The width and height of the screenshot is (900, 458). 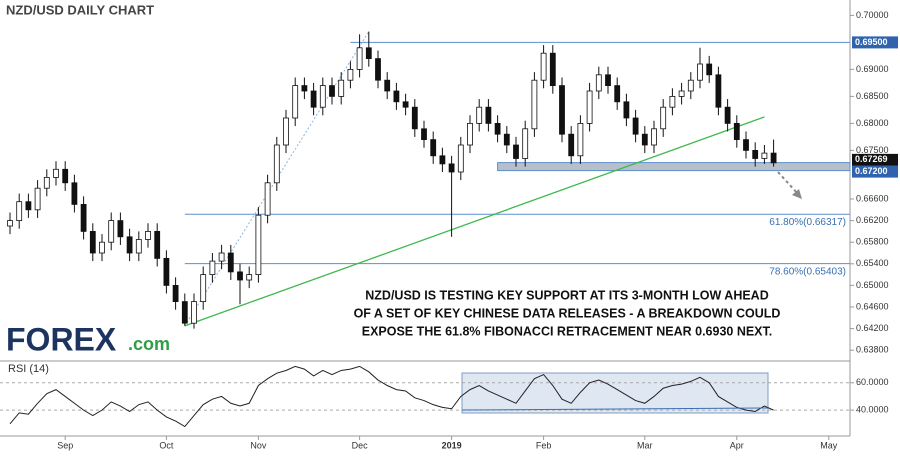 What do you see at coordinates (872, 123) in the screenshot?
I see `y-tick-label: 0.68000` at bounding box center [872, 123].